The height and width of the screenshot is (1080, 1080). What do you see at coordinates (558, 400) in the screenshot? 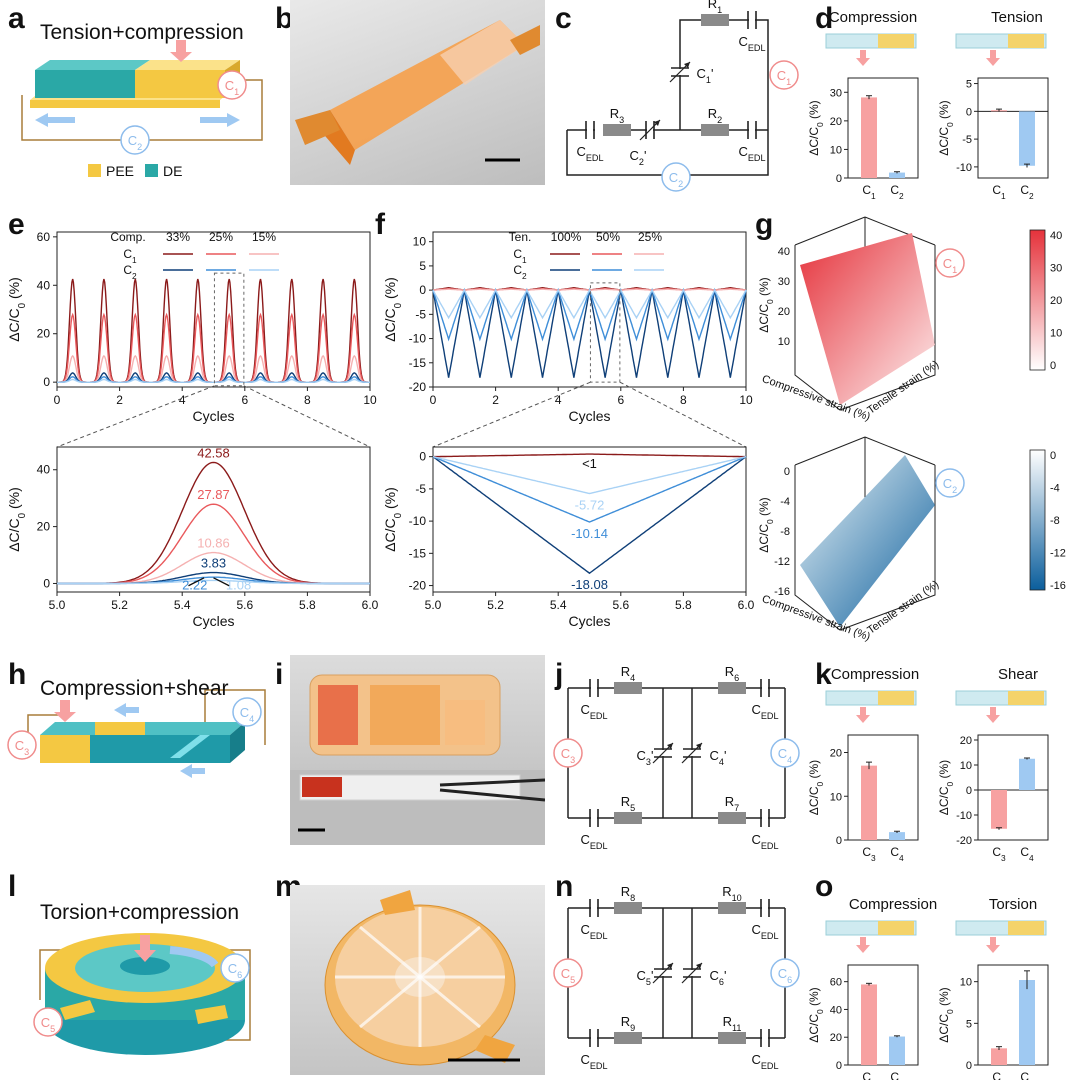
I see `chart-f-top-xtick-label: 4` at bounding box center [558, 400].